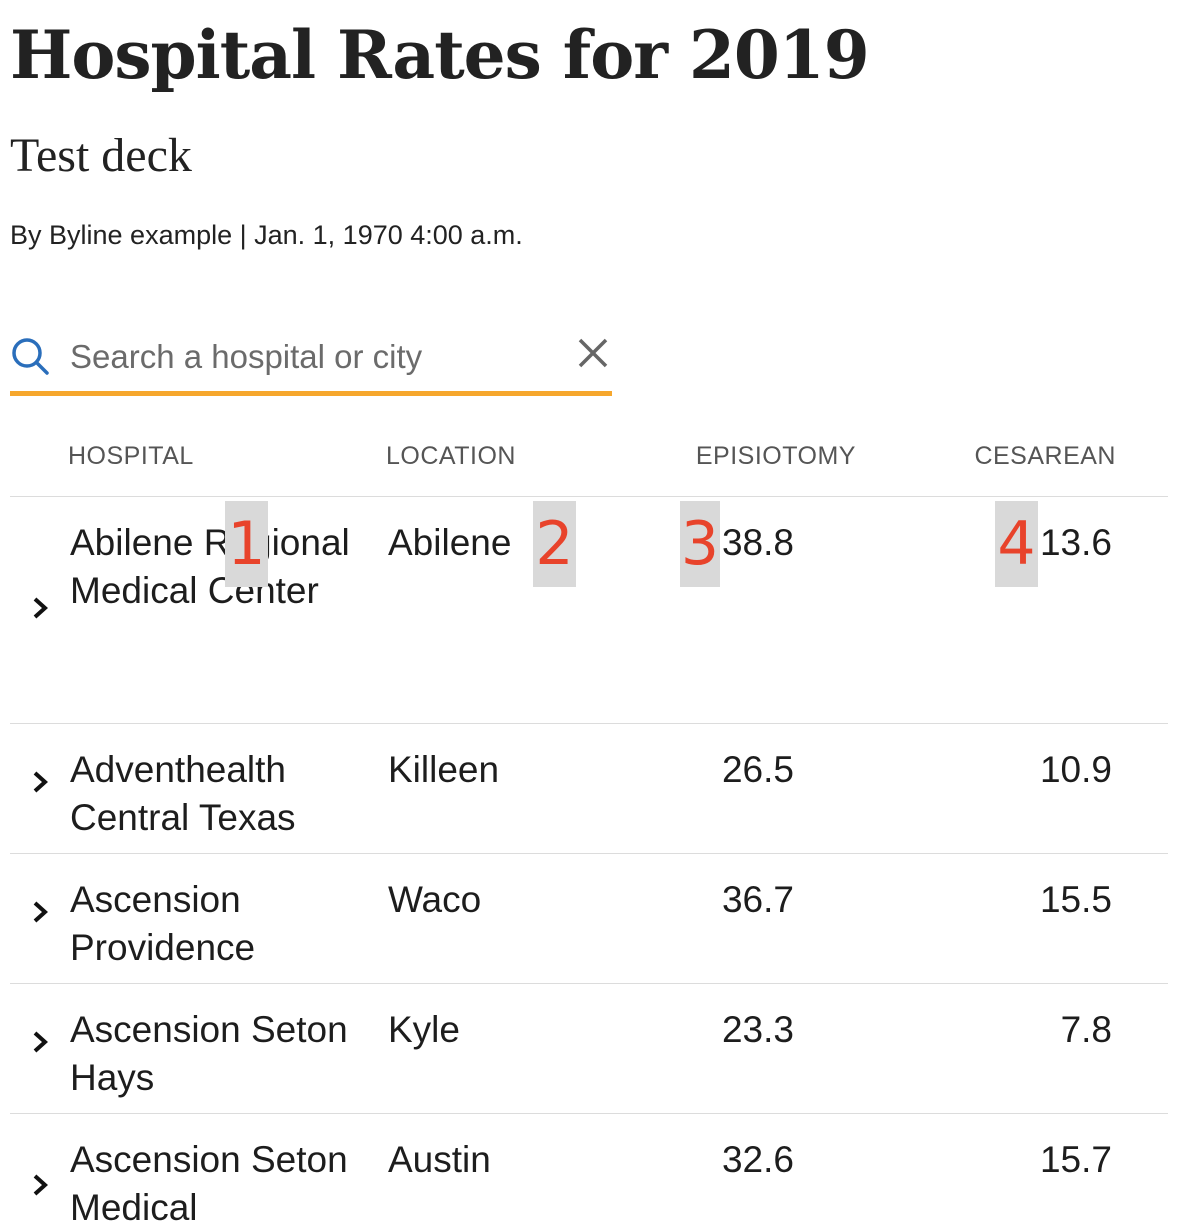 The image size is (1188, 1226). Describe the element at coordinates (1075, 1159) in the screenshot. I see `cesarean-rate: 15.7` at that location.